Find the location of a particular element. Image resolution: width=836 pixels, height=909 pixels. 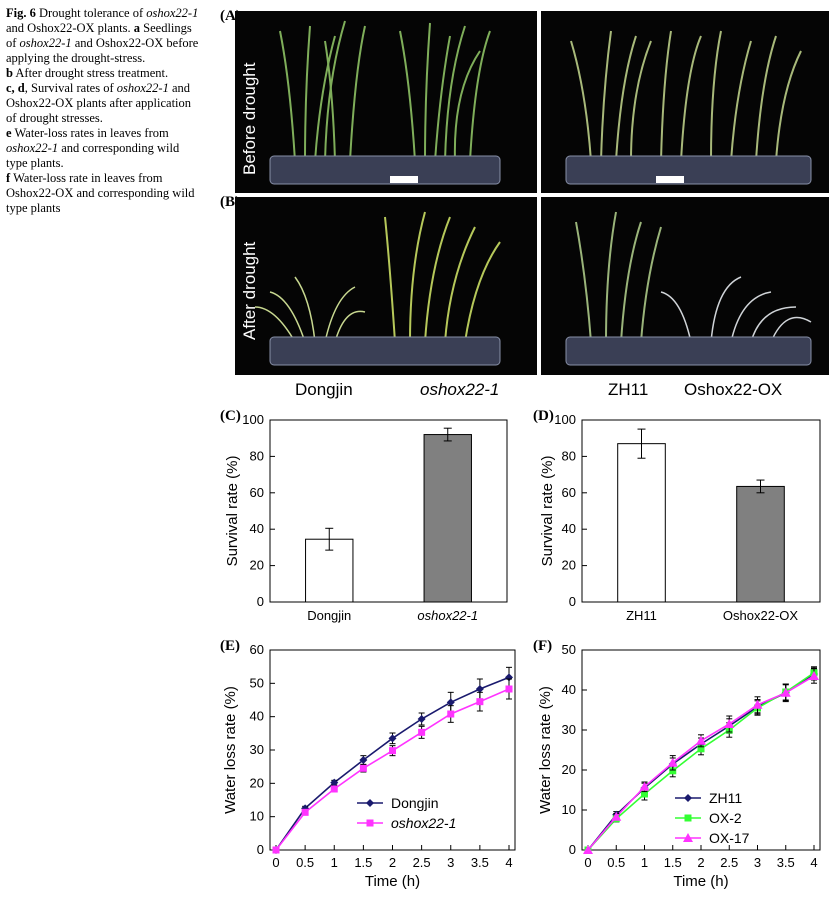

legend-label: Dongjin is located at coordinates (414, 803).